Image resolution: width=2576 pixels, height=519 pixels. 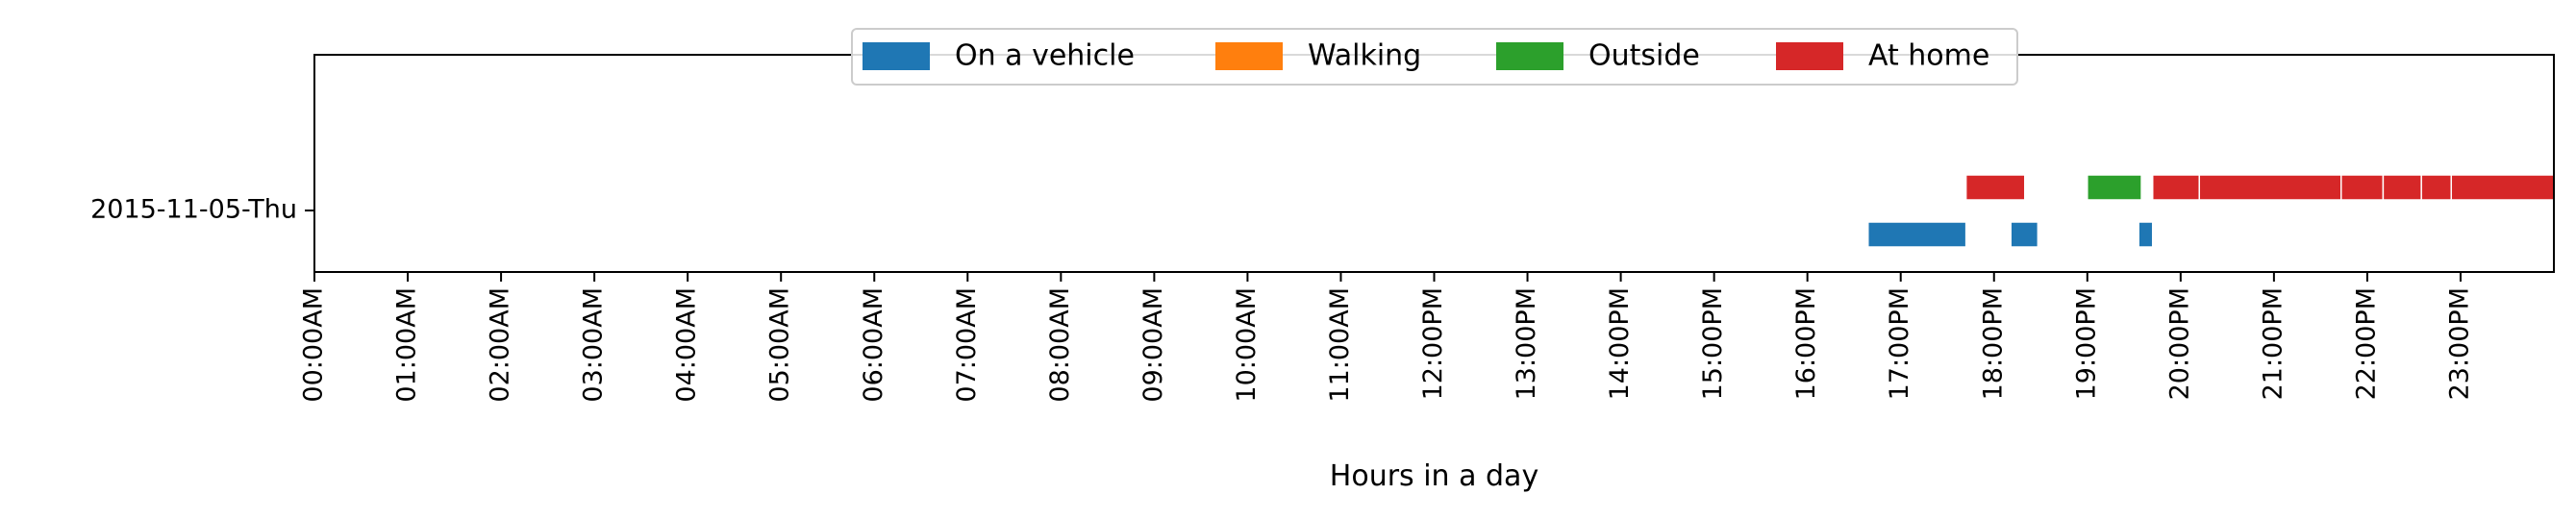 What do you see at coordinates (2210, 211) in the screenshot?
I see `bars-layer` at bounding box center [2210, 211].